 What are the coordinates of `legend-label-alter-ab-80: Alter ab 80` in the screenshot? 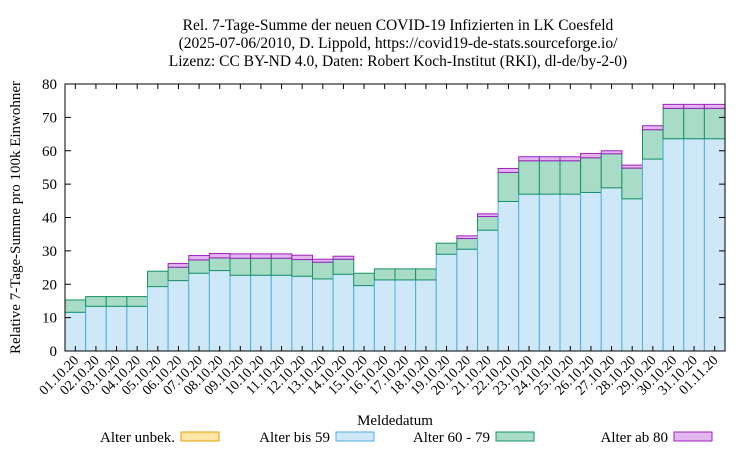 It's located at (634, 438).